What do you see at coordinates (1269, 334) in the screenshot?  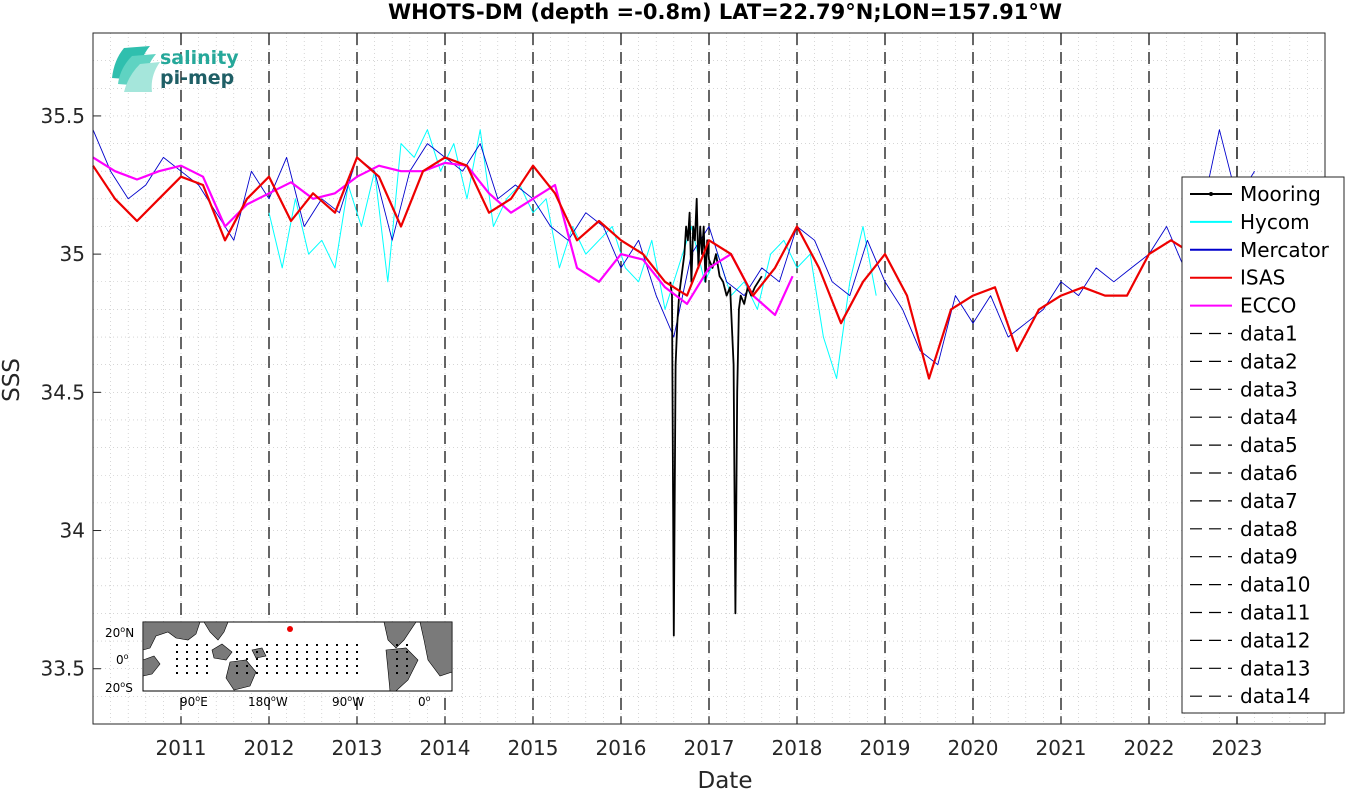 I see `legend-label-data1: data1` at bounding box center [1269, 334].